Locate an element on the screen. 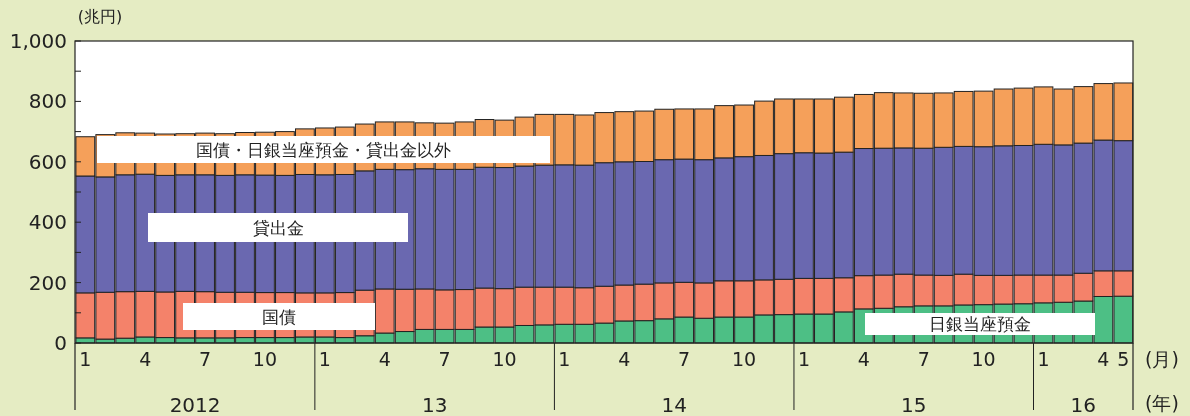 The width and height of the screenshot is (1190, 416). text: (年) is located at coordinates (1162, 403).